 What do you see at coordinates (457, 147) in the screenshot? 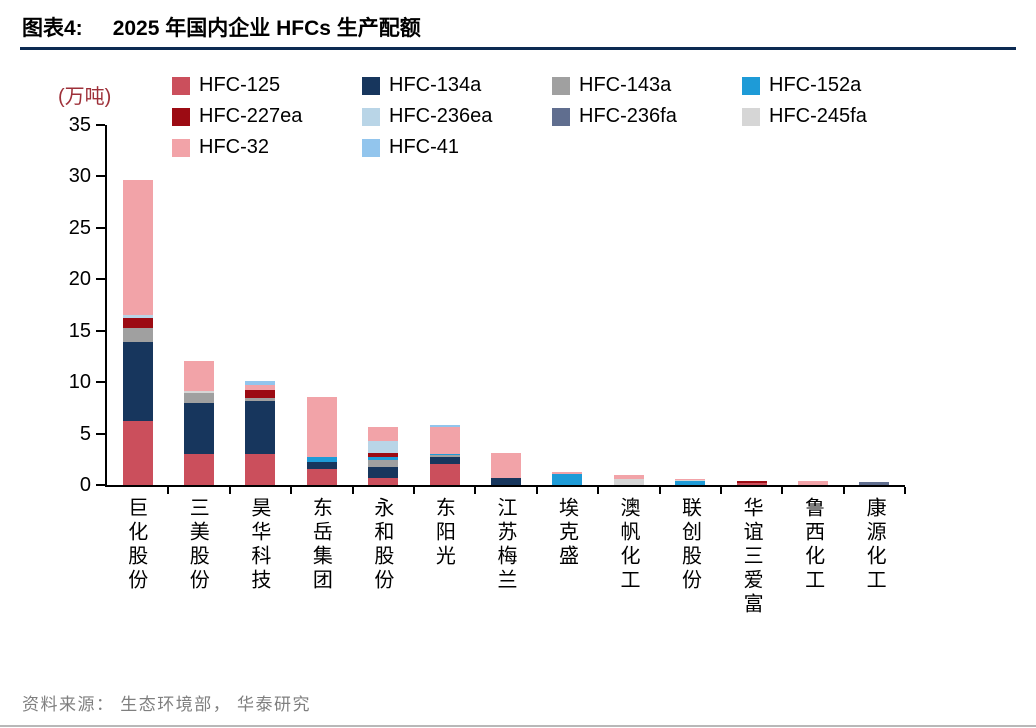
I see `legend-item: HFC-41` at bounding box center [457, 147].